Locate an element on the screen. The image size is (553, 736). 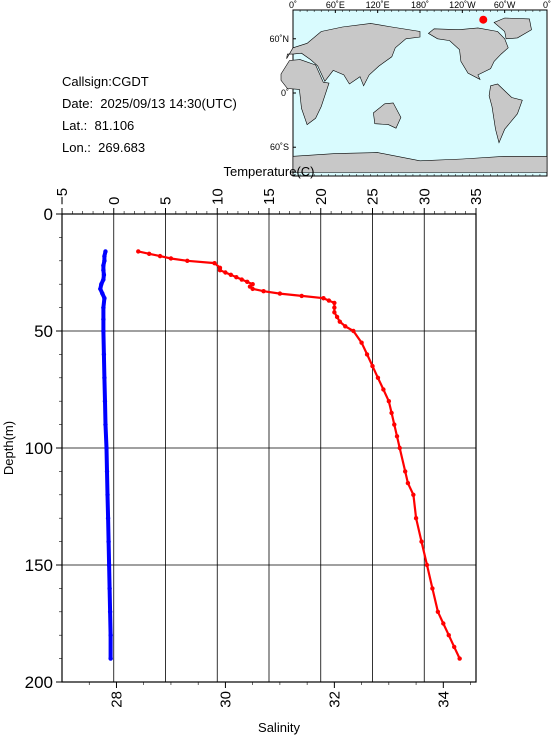
date-label: Date: 2025/09/13 14:30(UTC) is located at coordinates (149, 103).